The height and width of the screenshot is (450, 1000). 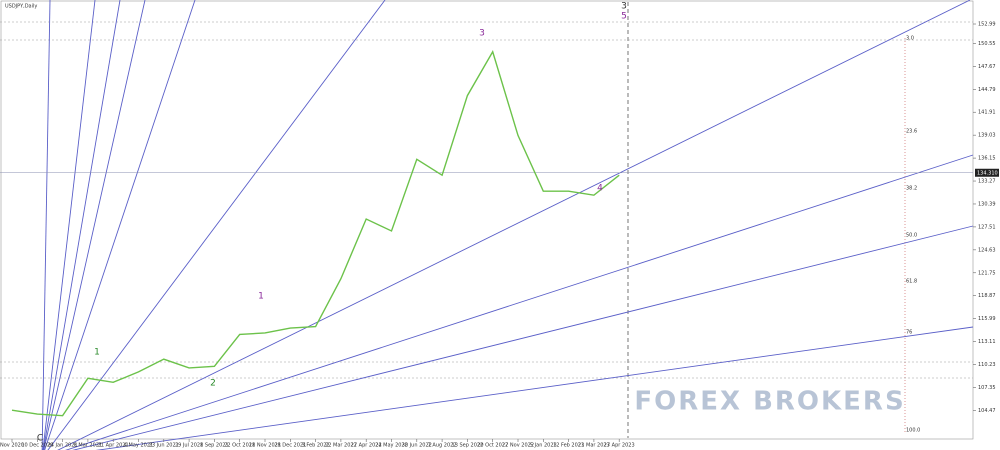 What do you see at coordinates (543, 446) in the screenshot?
I see `x-tick-label: 5 Jan 2023` at bounding box center [543, 446].